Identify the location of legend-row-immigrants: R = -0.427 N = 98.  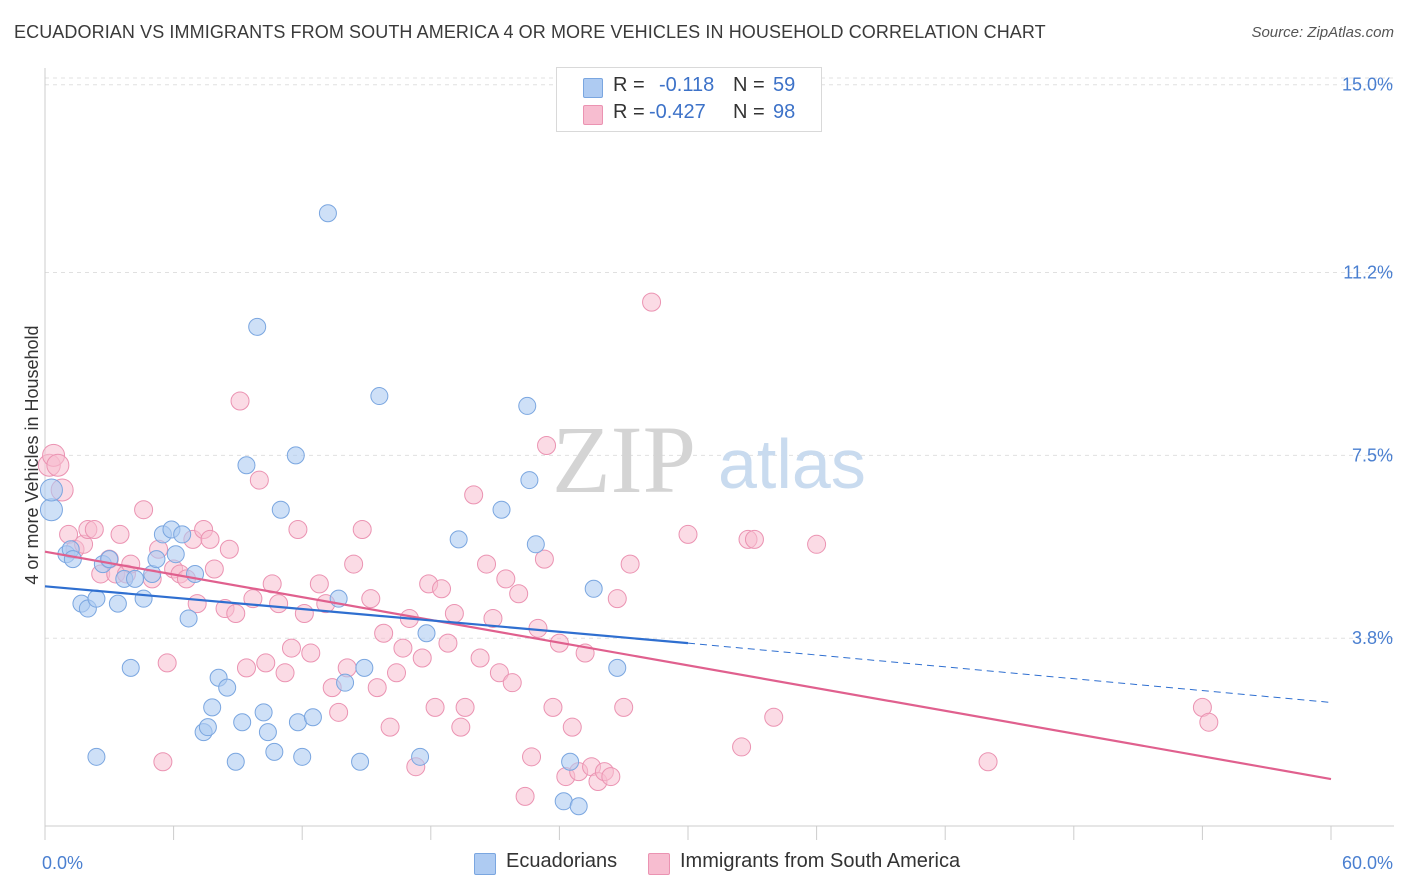
(689, 115).